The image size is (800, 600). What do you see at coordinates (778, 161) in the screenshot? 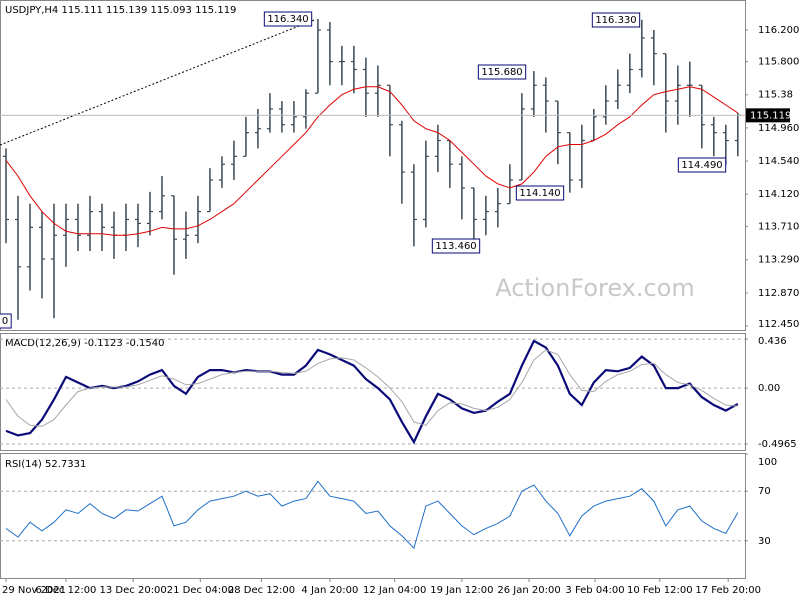
I see `y-tick-label: 114.540` at bounding box center [778, 161].